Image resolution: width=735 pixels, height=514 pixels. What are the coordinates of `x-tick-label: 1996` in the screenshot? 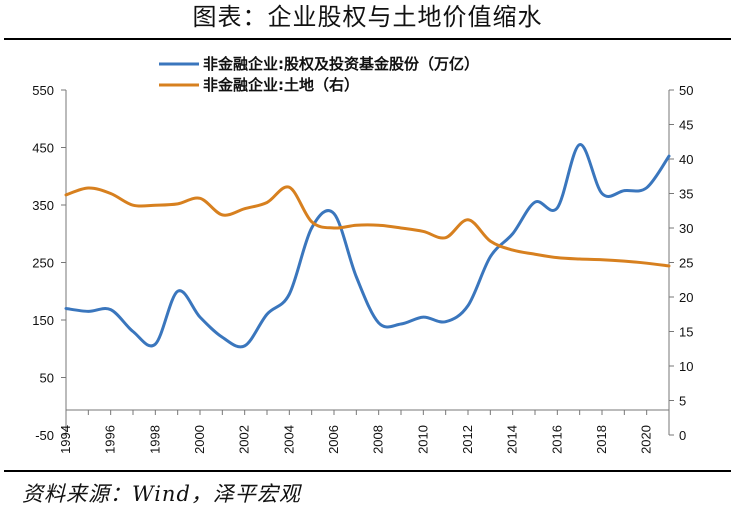 It's located at (110, 439).